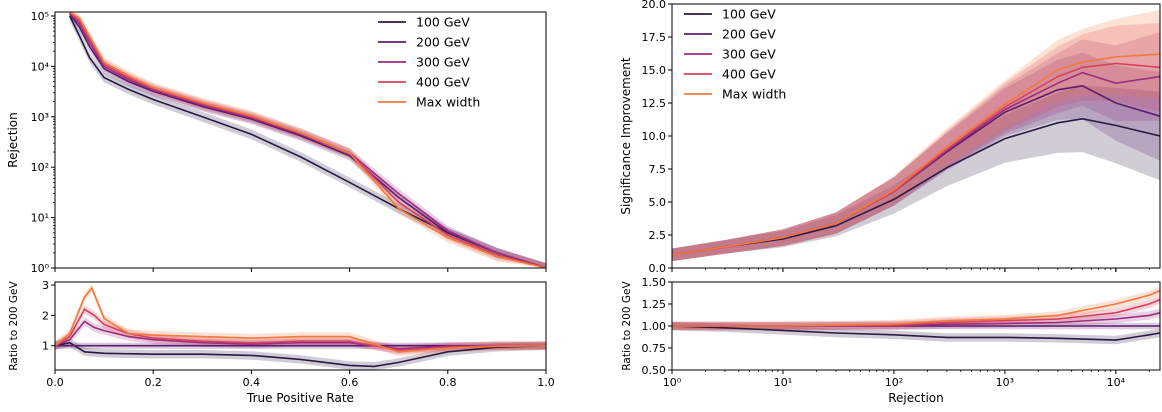 Image resolution: width=1162 pixels, height=412 pixels. Describe the element at coordinates (654, 370) in the screenshot. I see `y-tick-label: 0.50` at that location.